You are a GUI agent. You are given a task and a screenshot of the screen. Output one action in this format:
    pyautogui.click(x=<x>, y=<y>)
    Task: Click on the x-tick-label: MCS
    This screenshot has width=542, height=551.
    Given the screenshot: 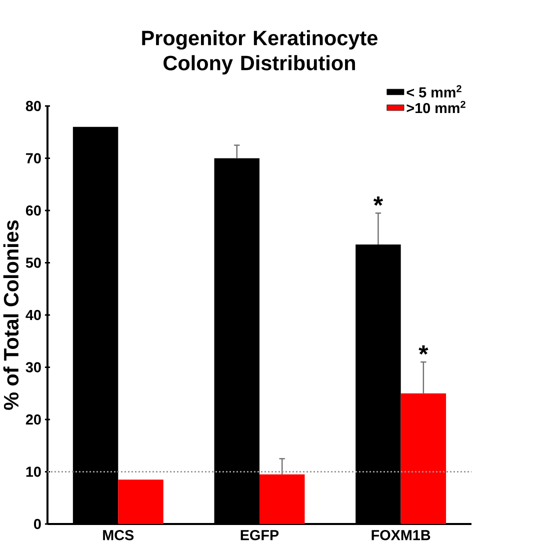 What is the action you would take?
    pyautogui.click(x=118, y=535)
    